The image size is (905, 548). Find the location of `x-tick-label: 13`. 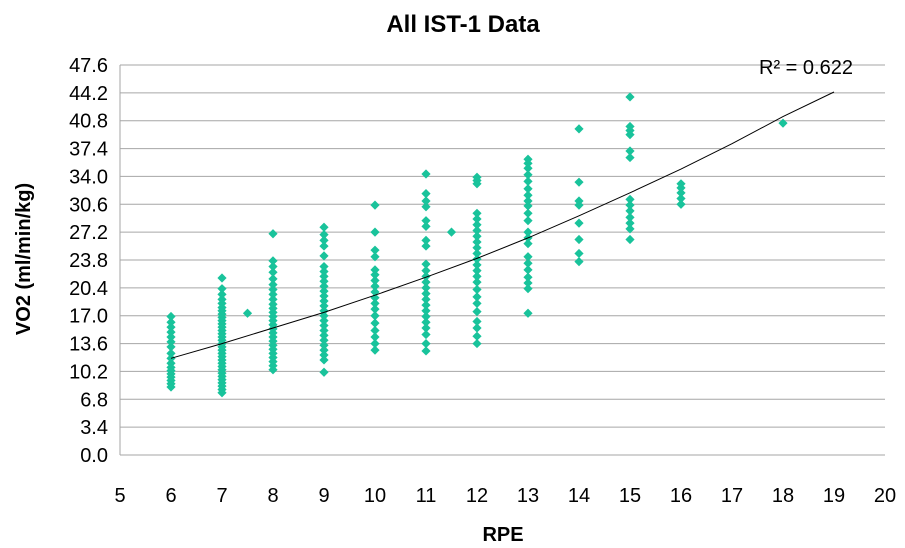

x-tick-label: 13 is located at coordinates (528, 496).